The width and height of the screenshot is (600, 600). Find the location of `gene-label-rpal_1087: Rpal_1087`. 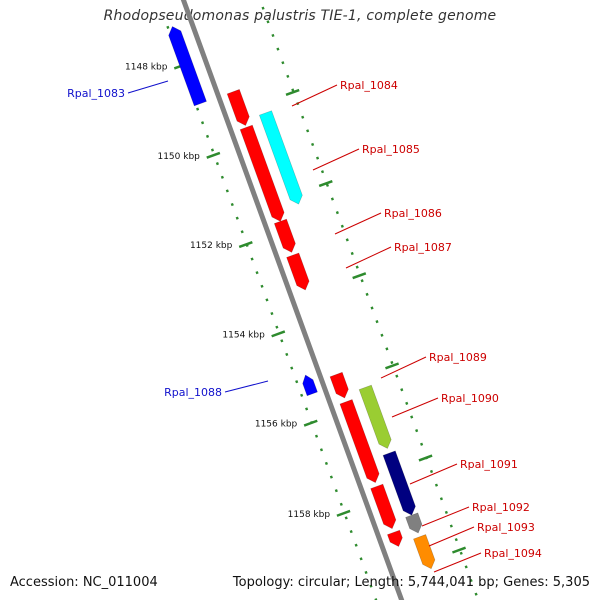

gene-label-rpal_1087: Rpal_1087 is located at coordinates (423, 247).